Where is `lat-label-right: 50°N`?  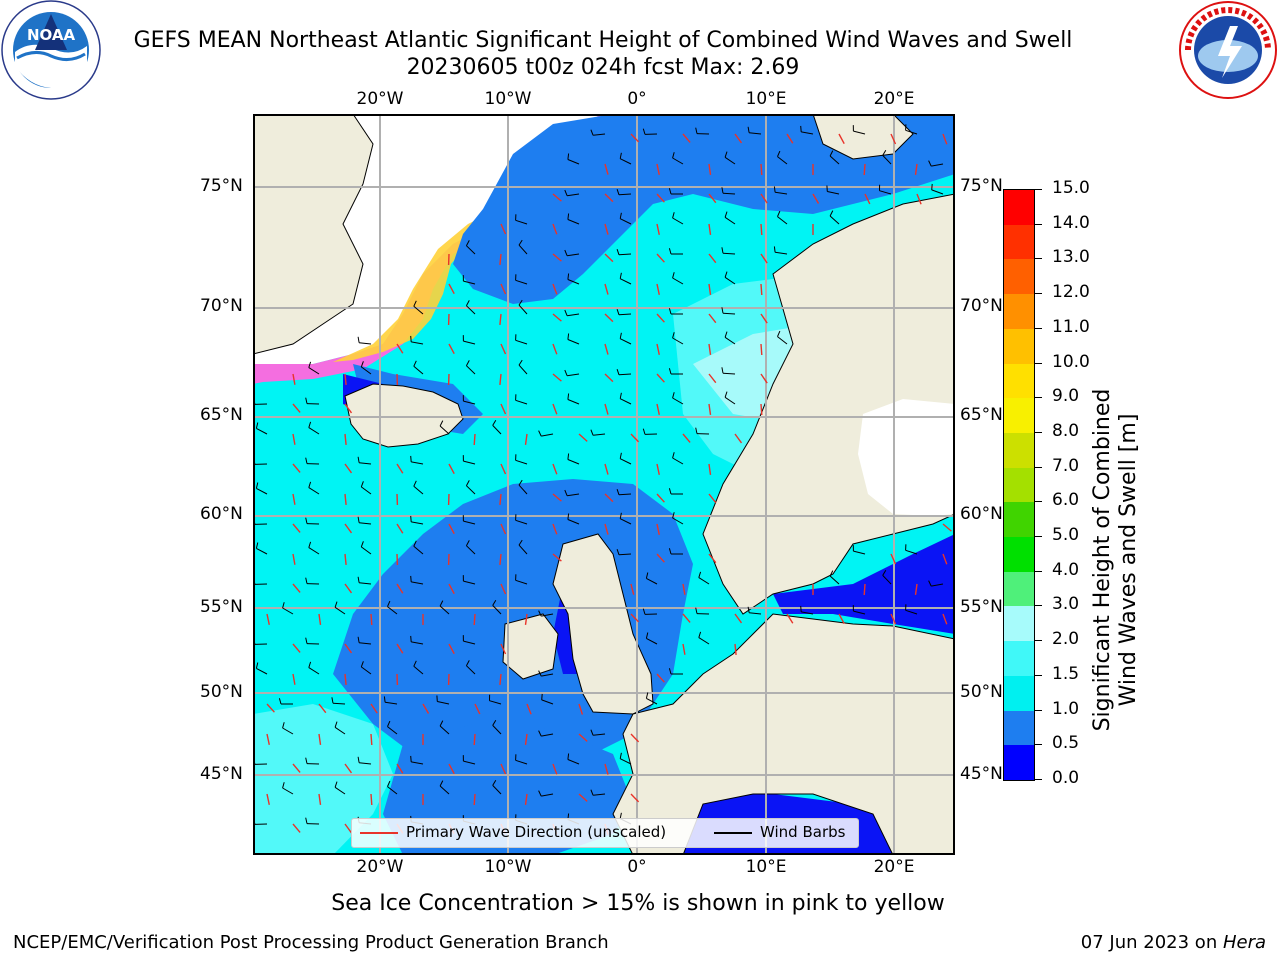
lat-label-right: 50°N is located at coordinates (981, 692).